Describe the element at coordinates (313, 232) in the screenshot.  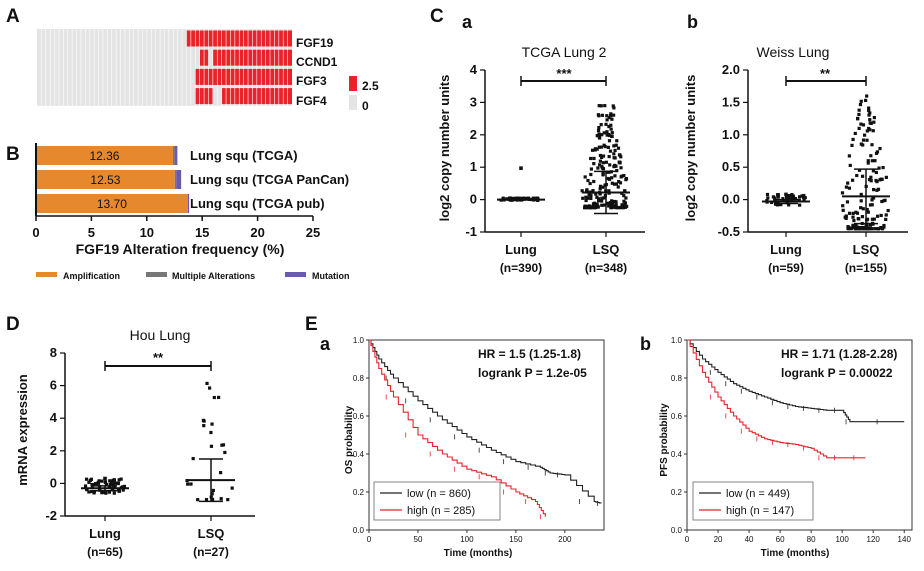
I see `x-tick-label: 25` at that location.